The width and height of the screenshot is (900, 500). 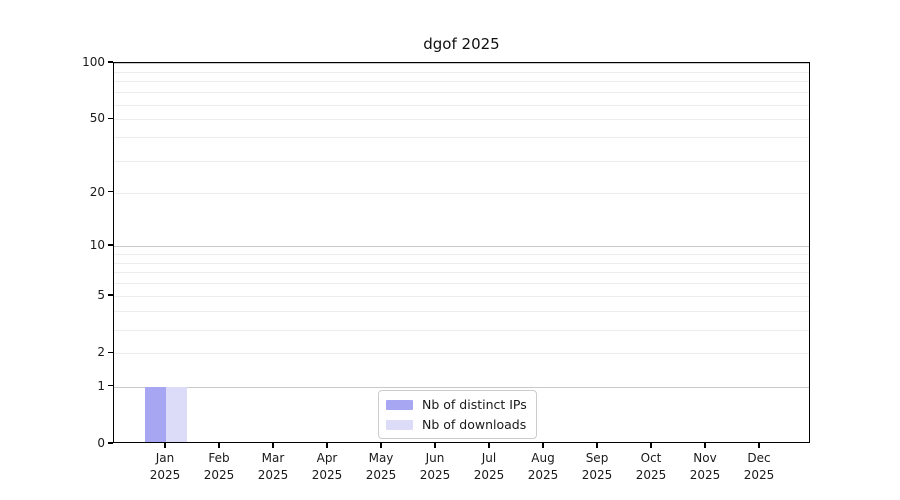 What do you see at coordinates (543, 445) in the screenshot?
I see `x-tick-mark-aug` at bounding box center [543, 445].